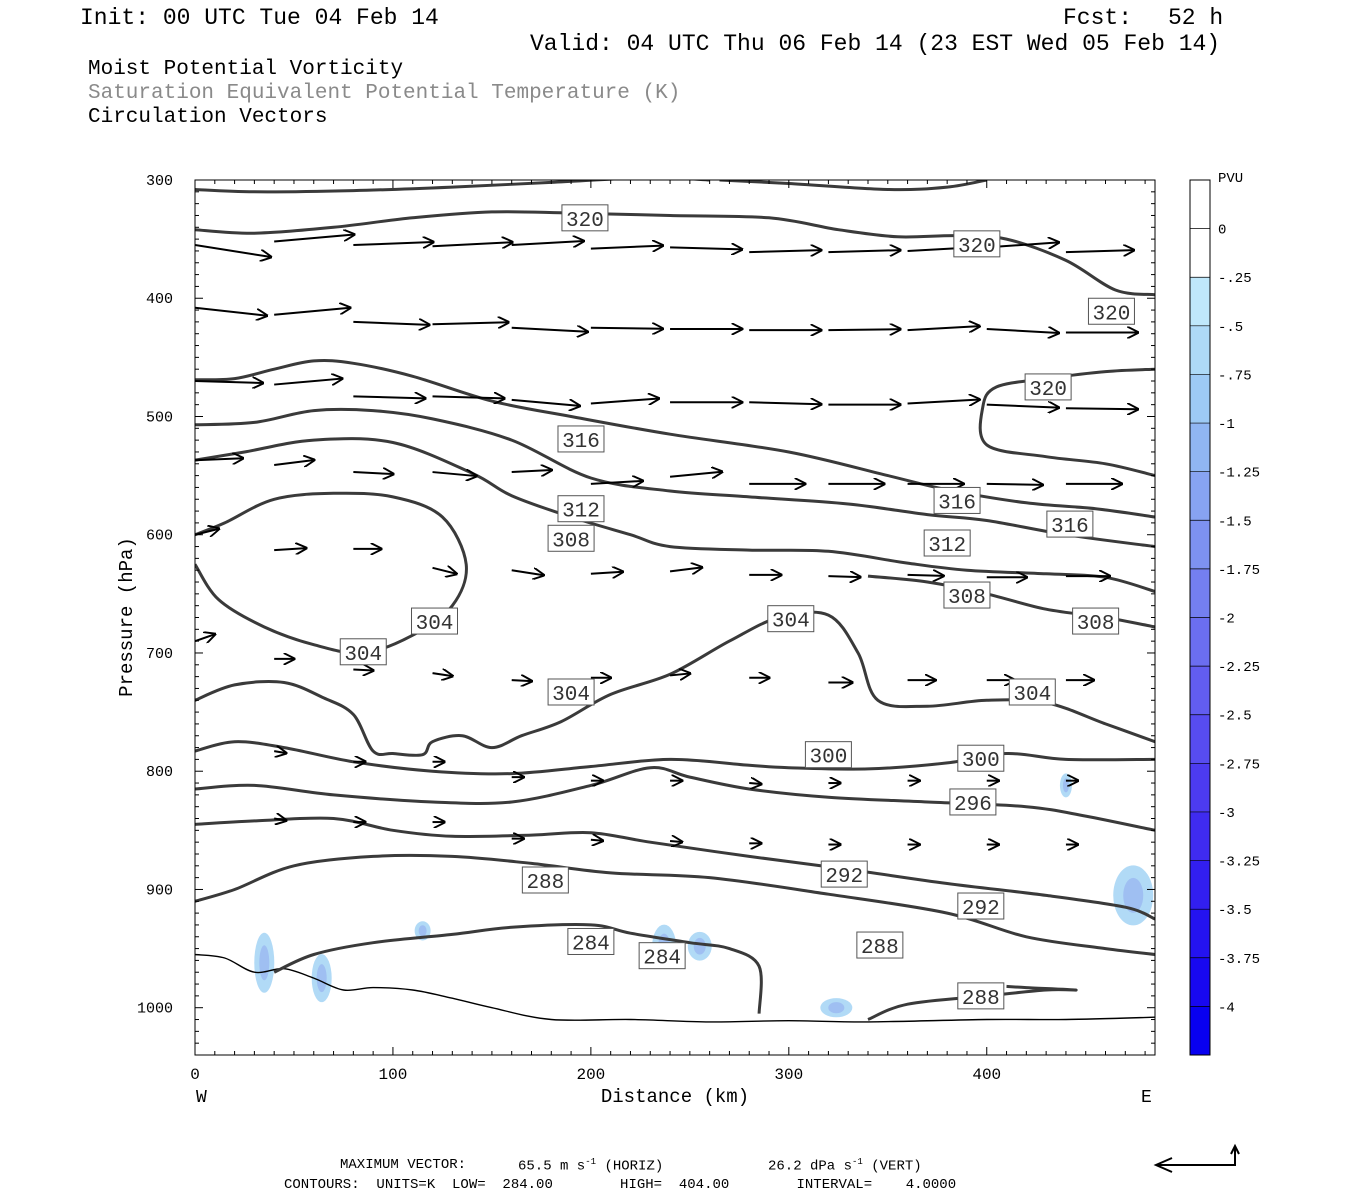  I want to click on x-tick-label: 200, so click(590, 1075).